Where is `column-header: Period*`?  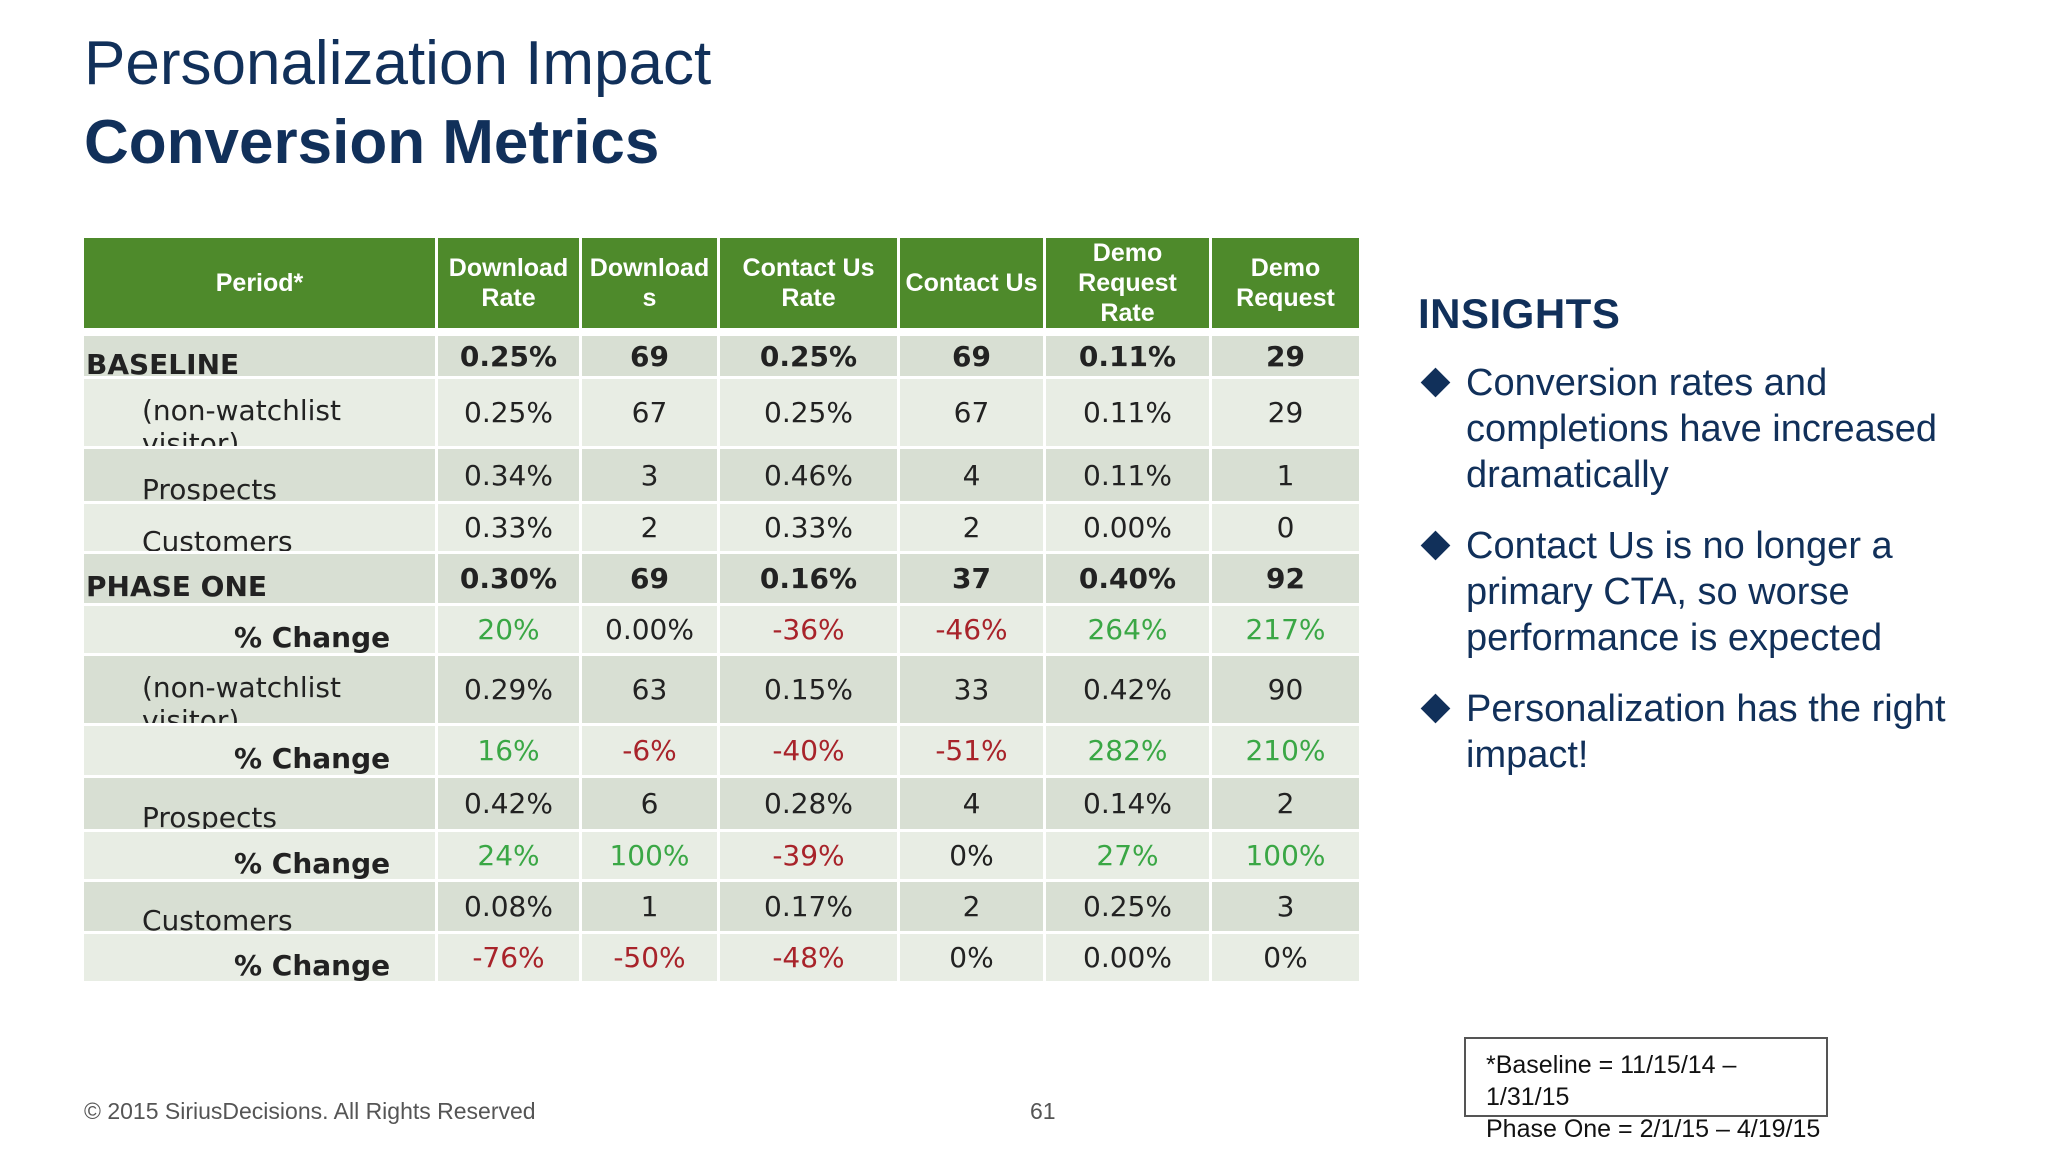 column-header: Period* is located at coordinates (261, 283).